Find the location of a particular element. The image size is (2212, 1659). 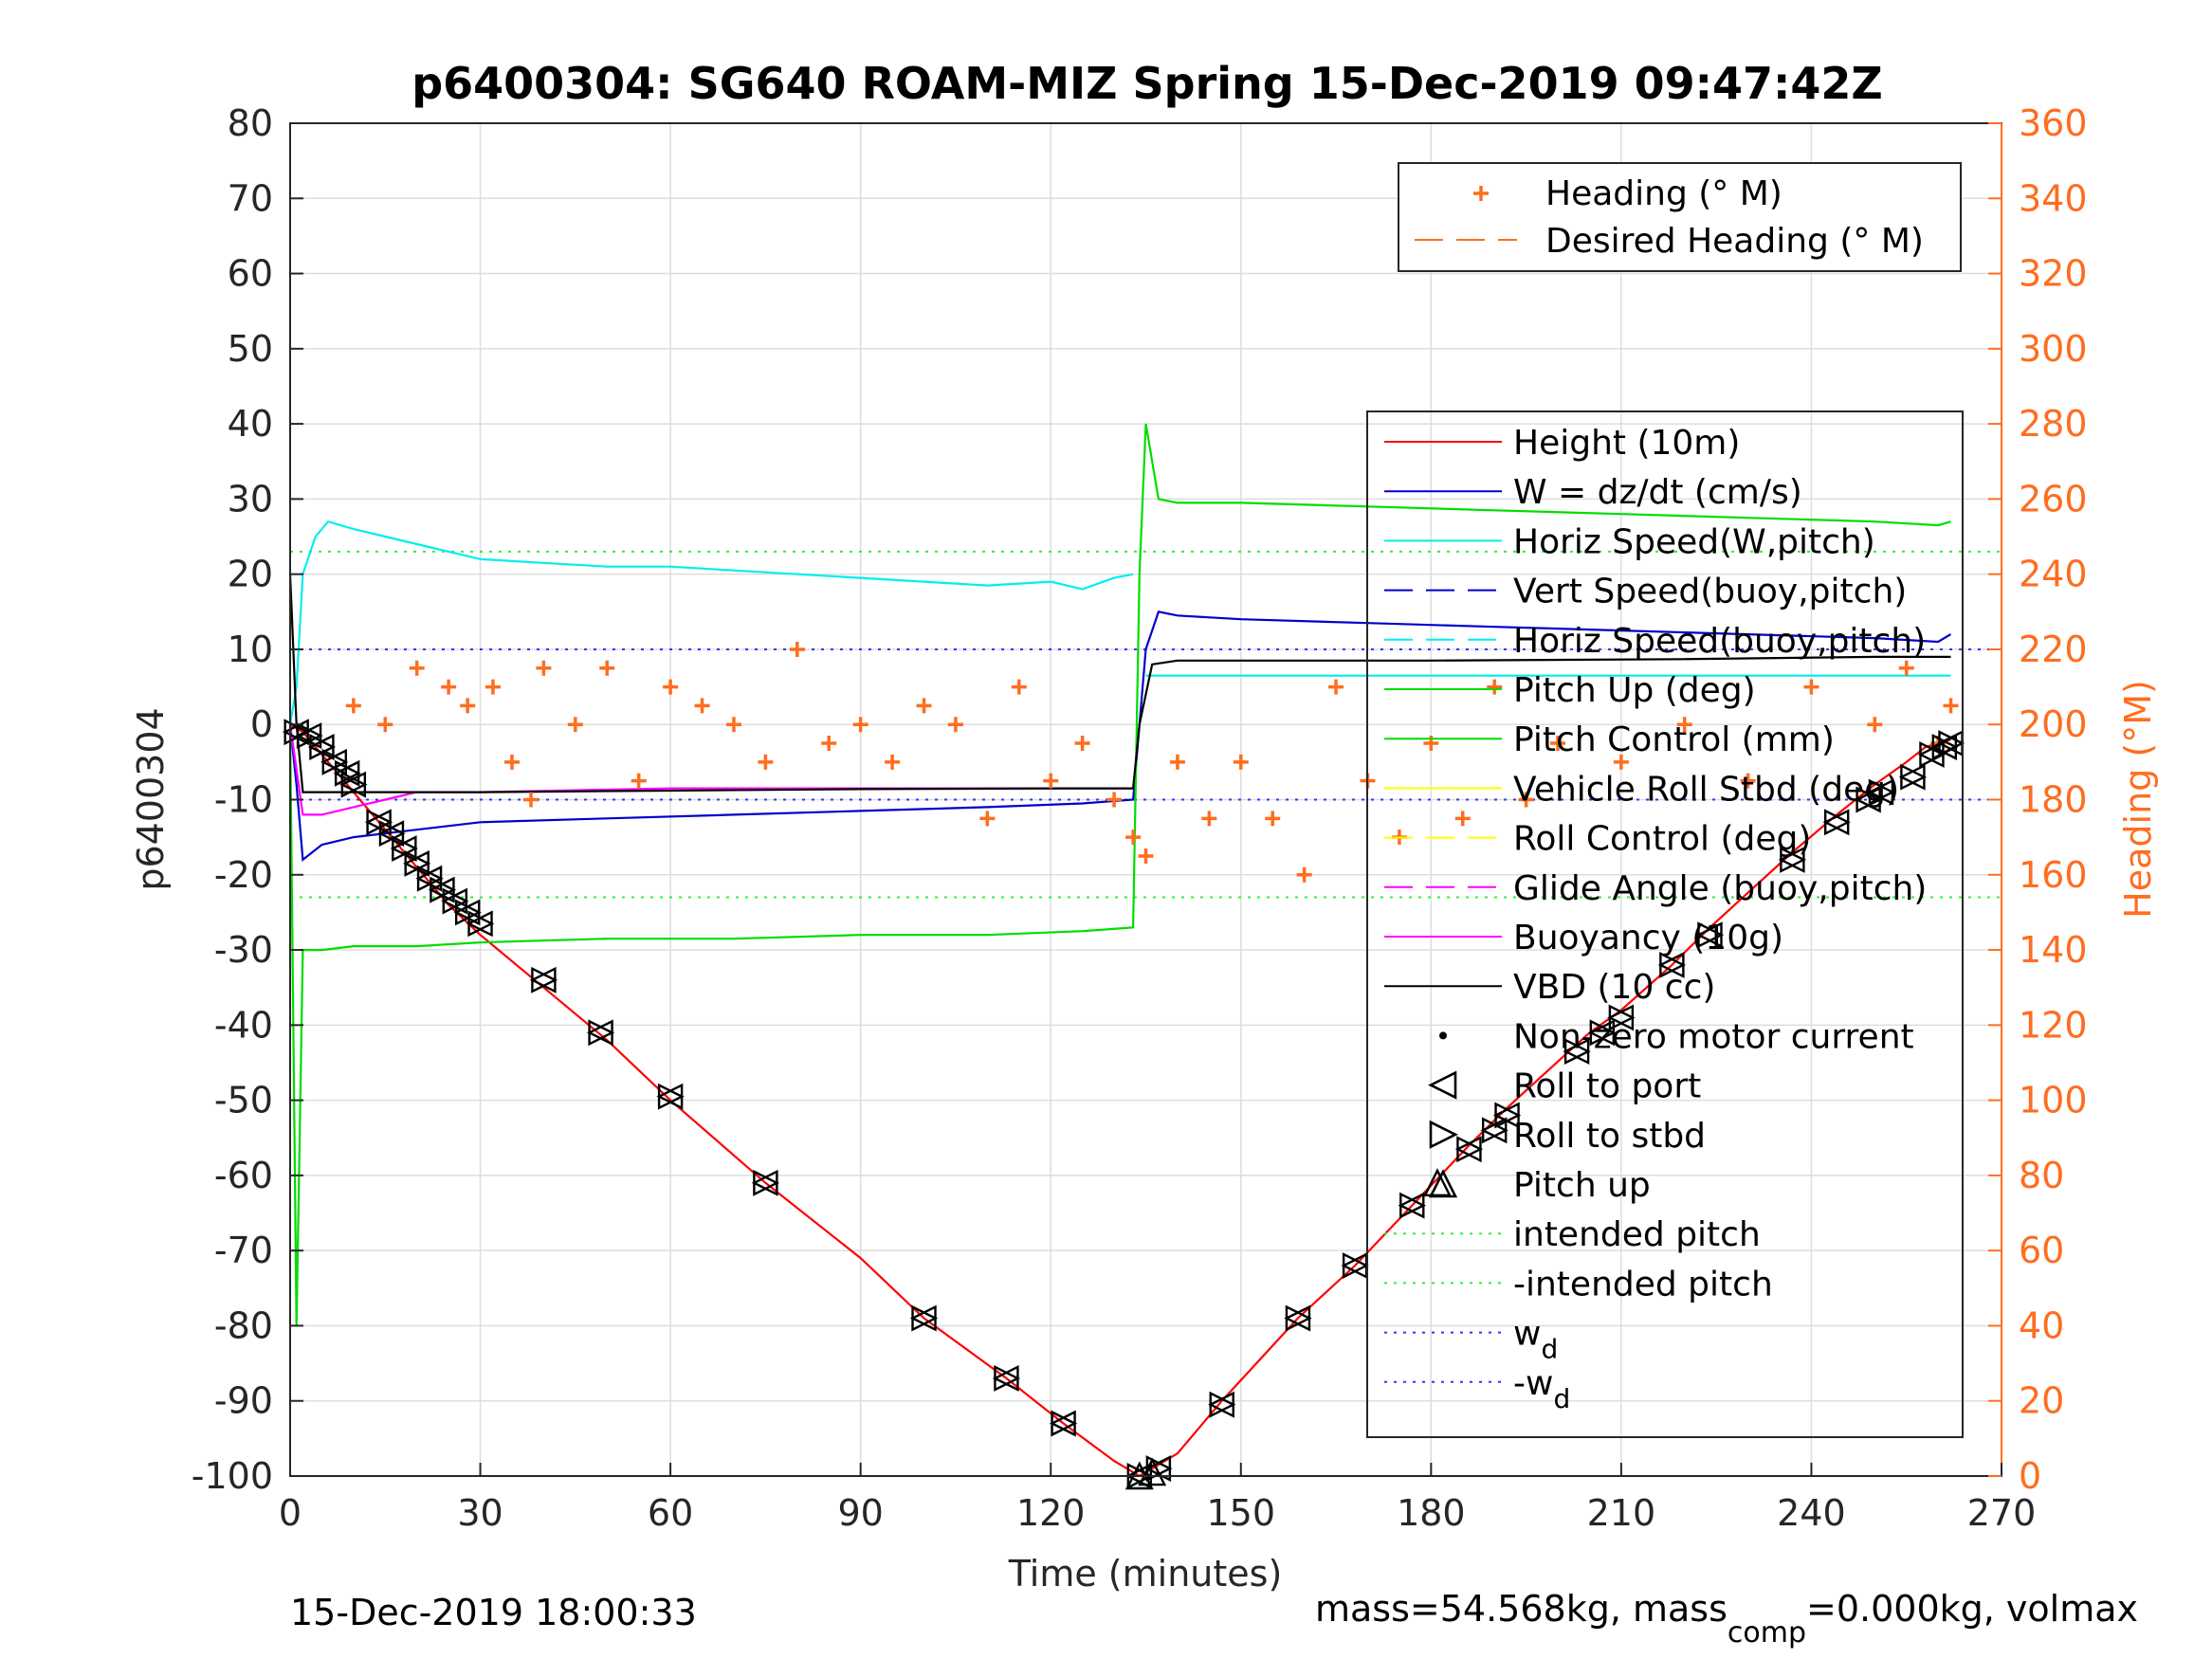

y-tick-label-right: 260 is located at coordinates (2053, 499).